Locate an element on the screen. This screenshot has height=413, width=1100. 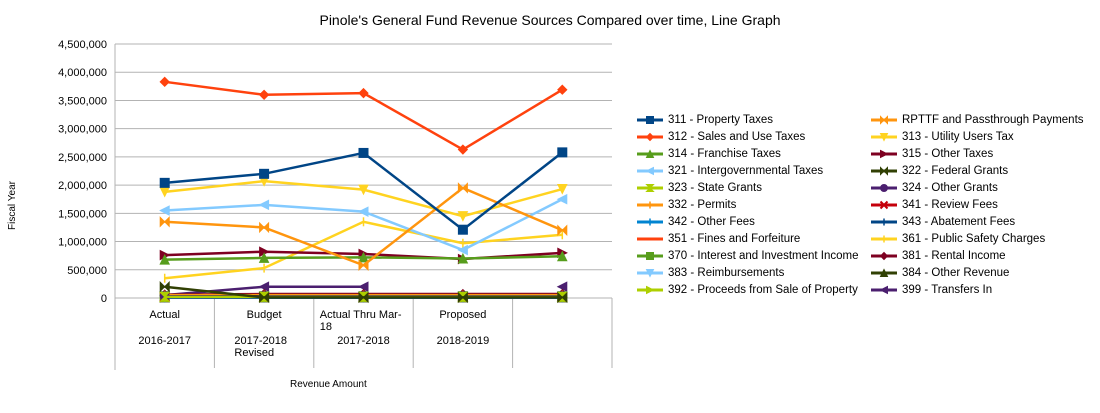
y-tick-label: 2,000,000 is located at coordinates (82, 186).